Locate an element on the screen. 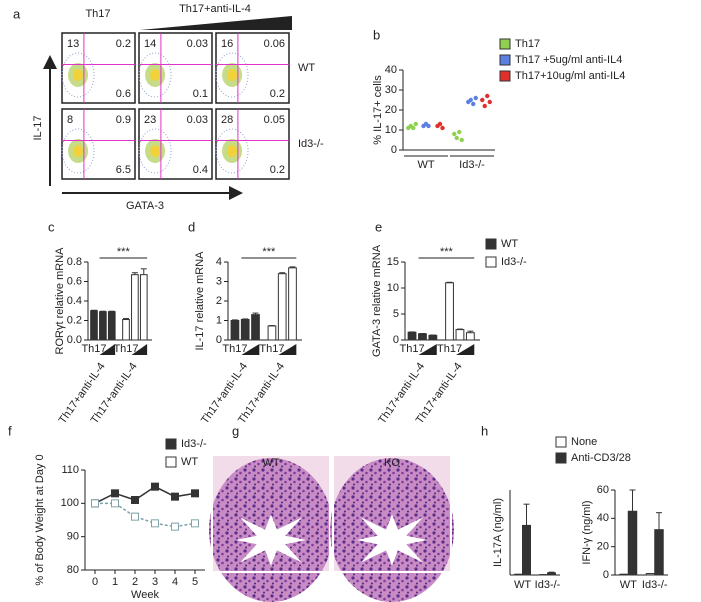 The height and width of the screenshot is (602, 701). panel-label: d is located at coordinates (191, 226).